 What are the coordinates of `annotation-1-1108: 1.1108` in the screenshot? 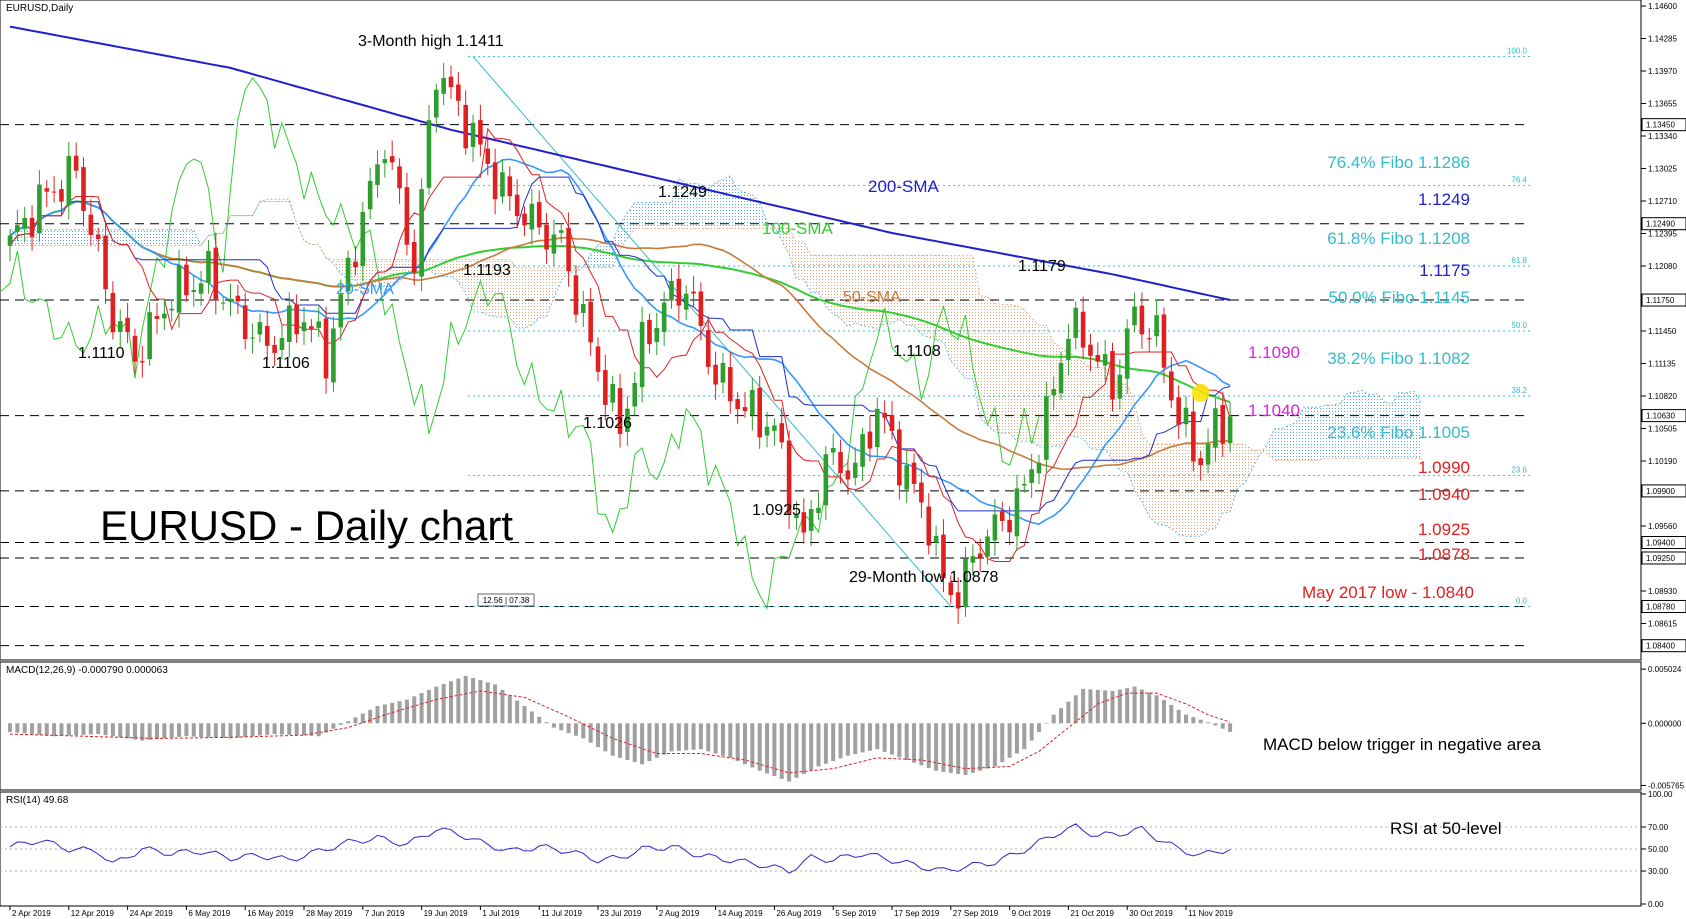 It's located at (917, 351).